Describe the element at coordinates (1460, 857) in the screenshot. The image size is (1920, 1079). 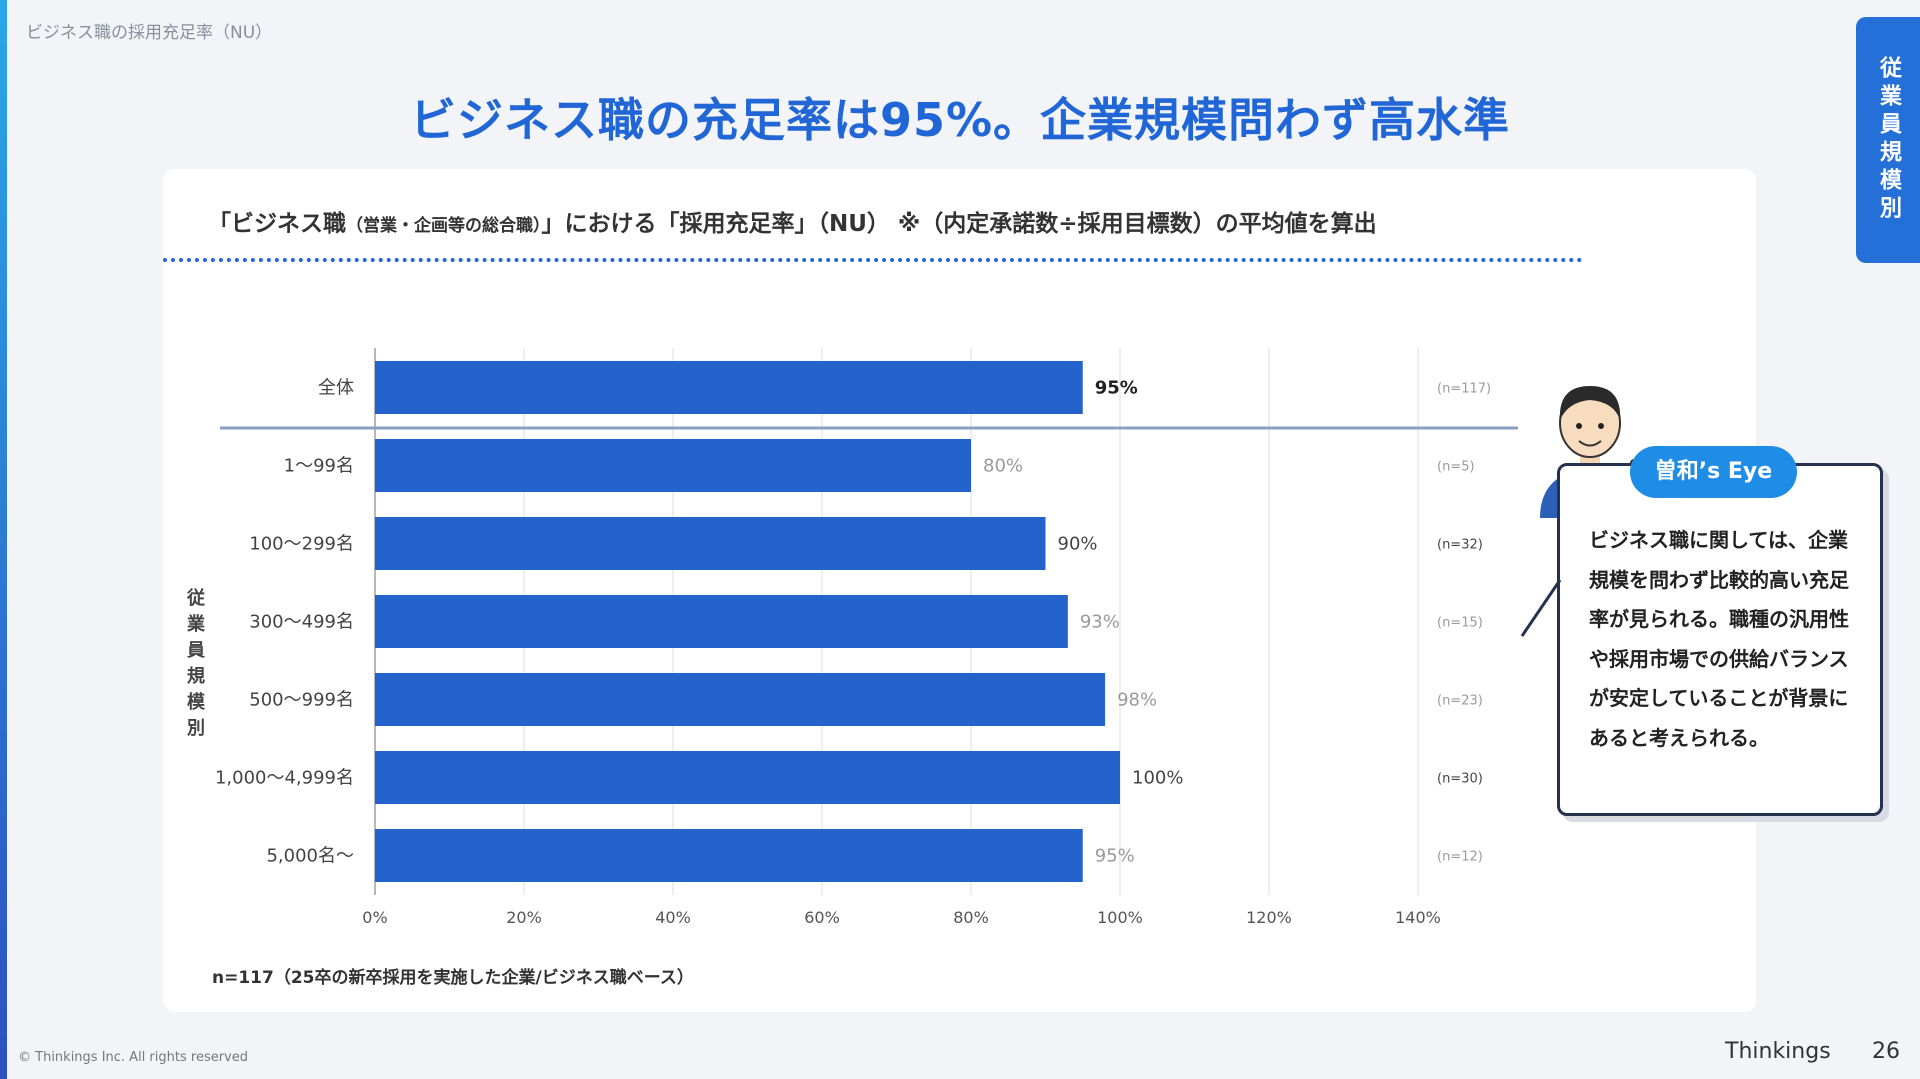
I see `sample-size-label: (n=12)` at that location.